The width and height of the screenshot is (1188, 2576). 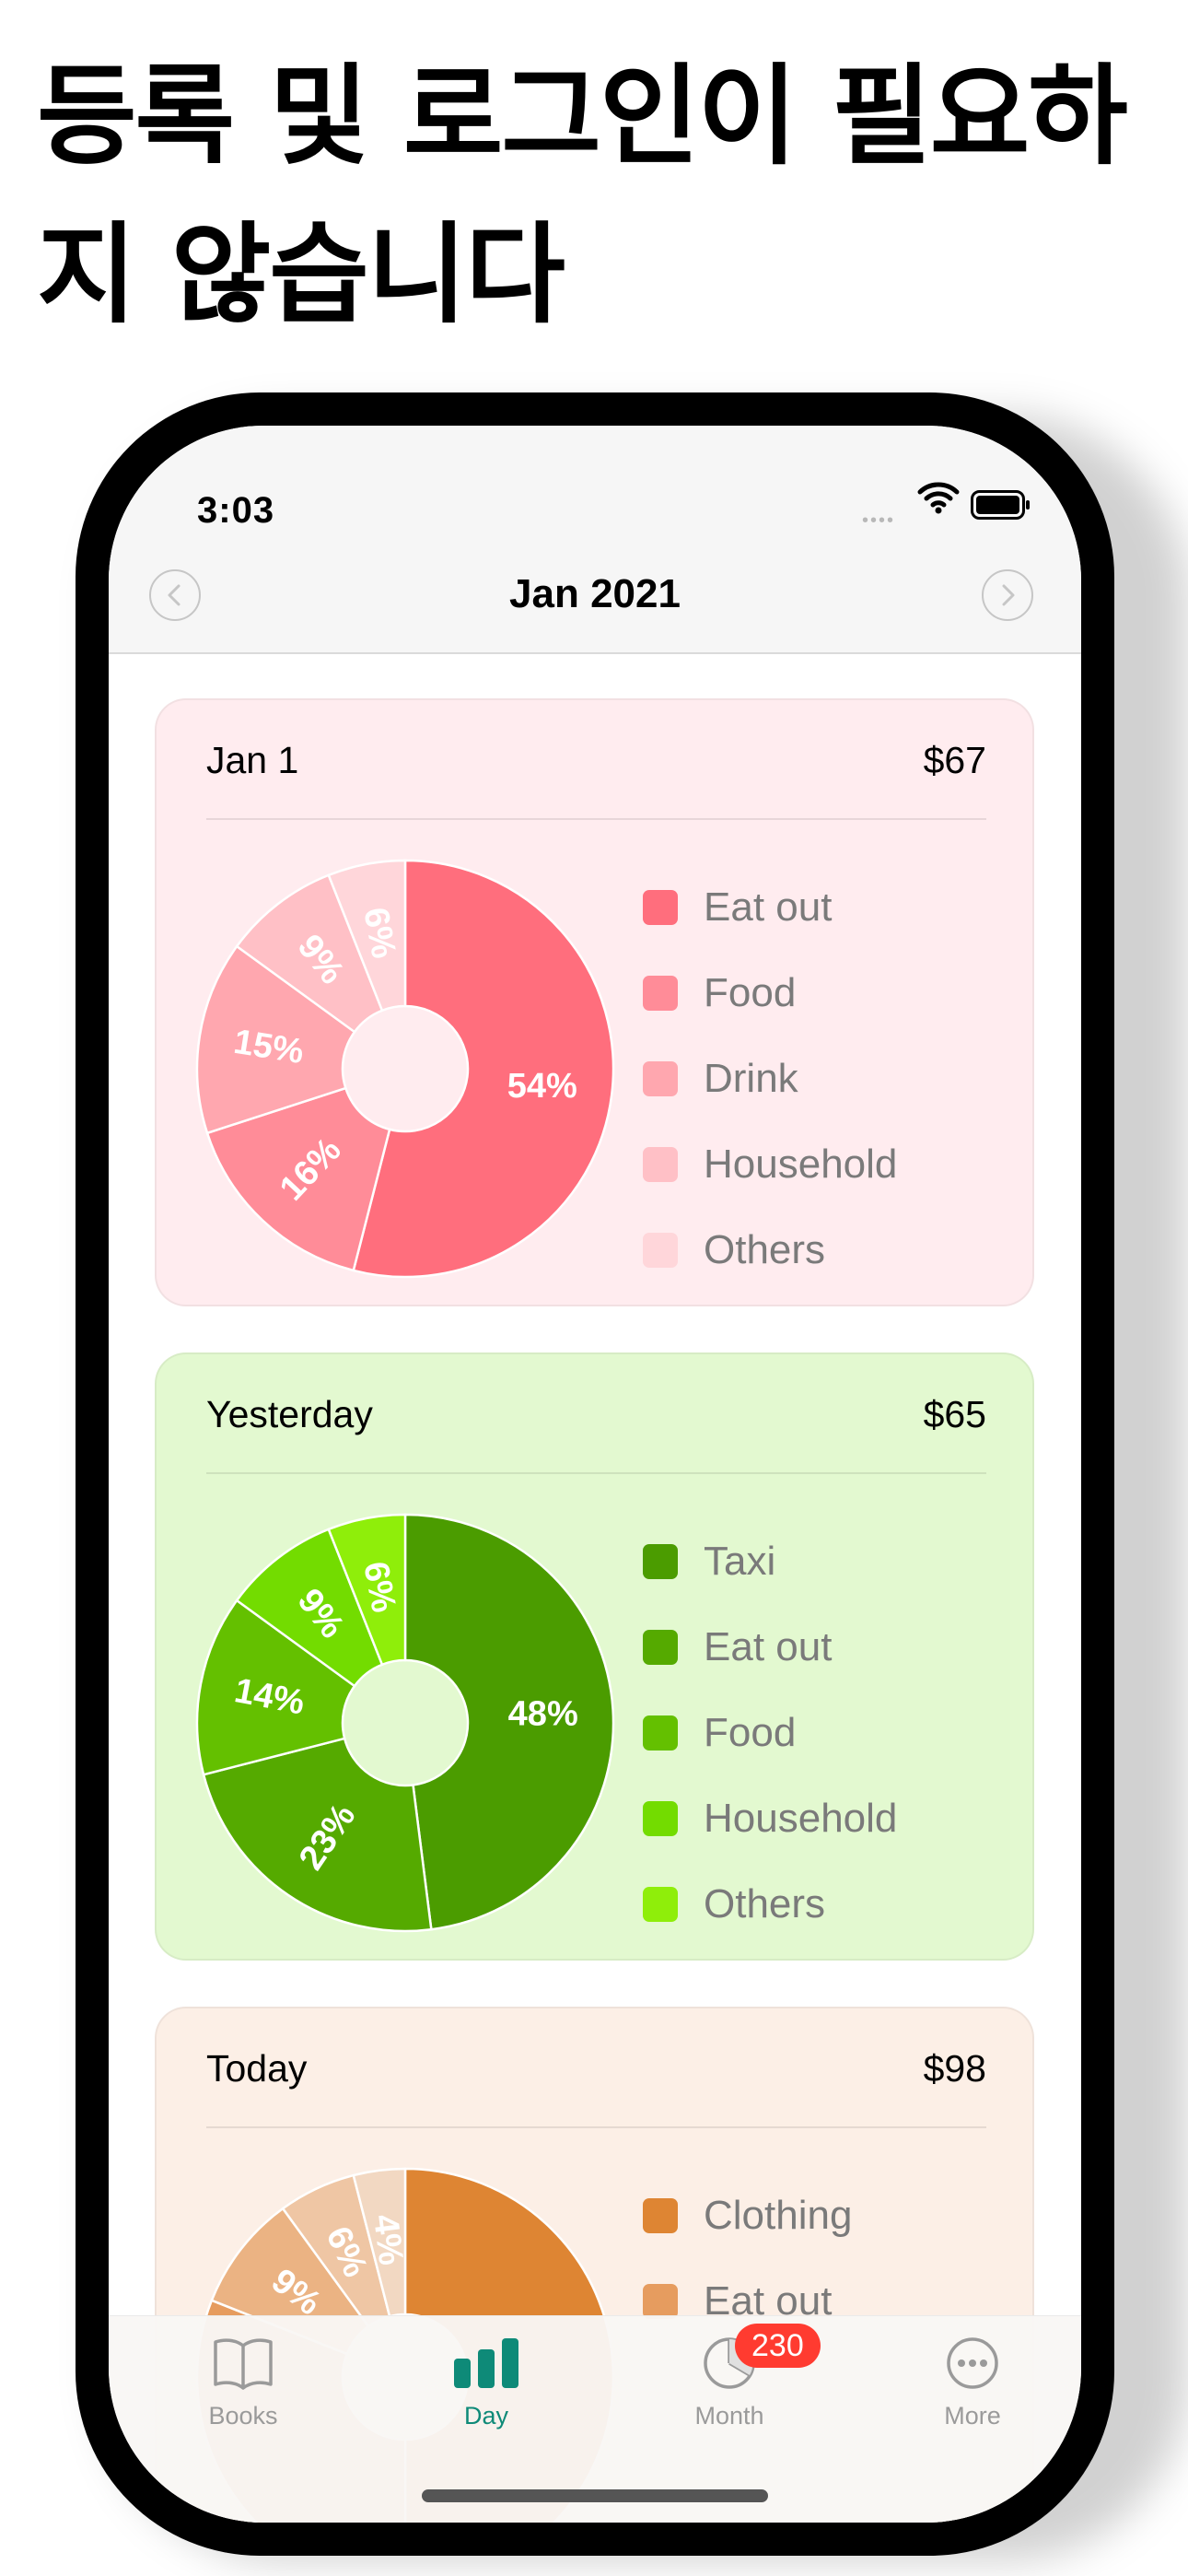 I want to click on tab-label: Books, so click(x=243, y=2416).